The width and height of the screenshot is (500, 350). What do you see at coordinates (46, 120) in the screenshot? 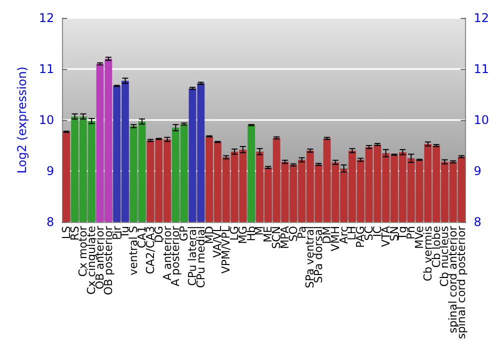
I see `y-tick-label: 10` at bounding box center [46, 120].